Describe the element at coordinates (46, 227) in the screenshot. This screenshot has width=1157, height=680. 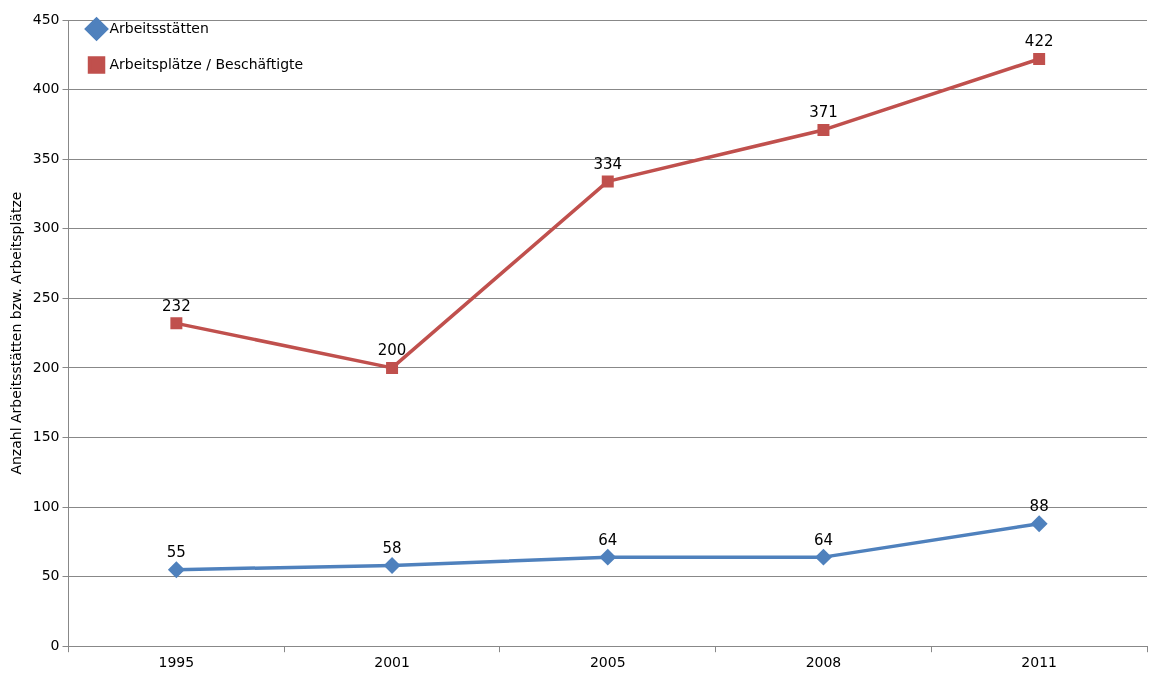
I see `y-tick-label: 300` at that location.